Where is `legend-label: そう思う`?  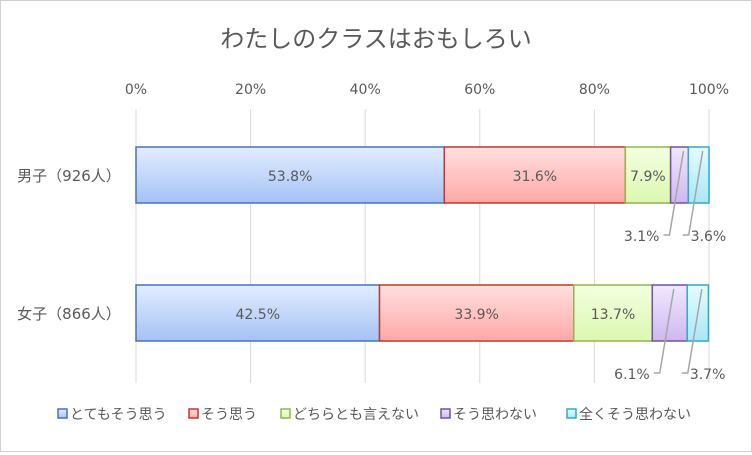 legend-label: そう思う is located at coordinates (229, 415).